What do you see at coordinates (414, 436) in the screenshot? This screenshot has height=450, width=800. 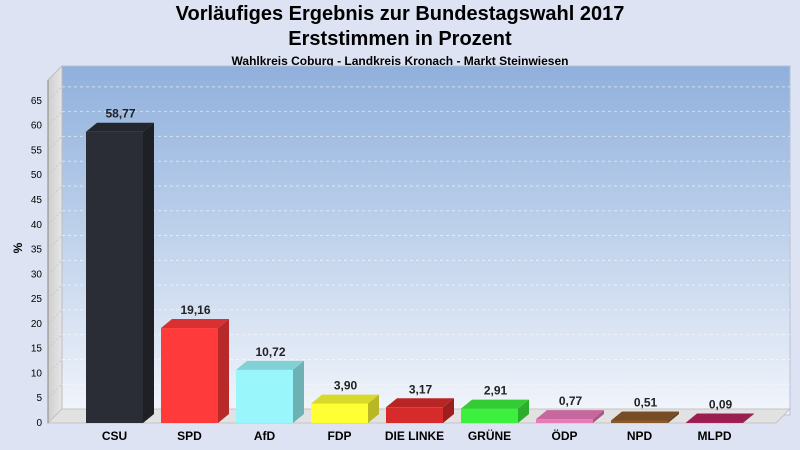 I see `category-label: DIE LINKE` at bounding box center [414, 436].